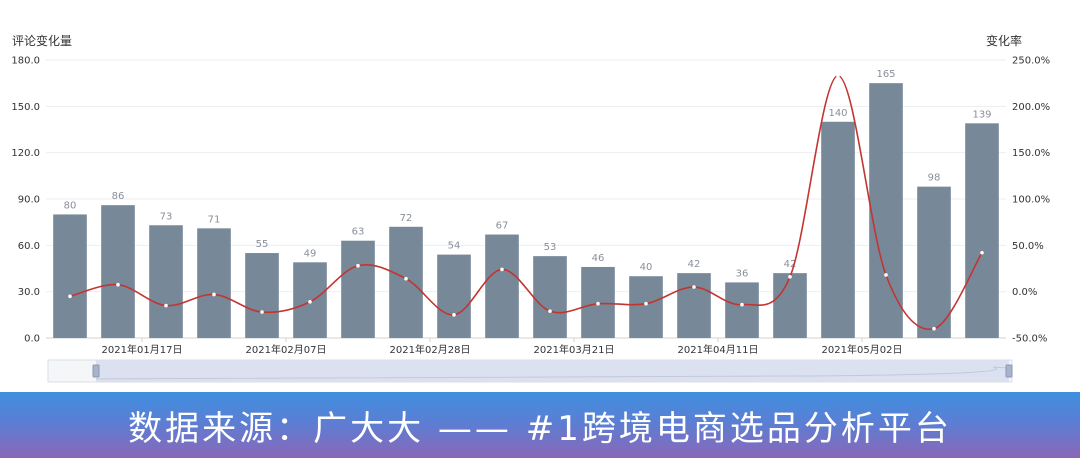 This screenshot has width=1080, height=458. Describe the element at coordinates (454, 246) in the screenshot. I see `bar-value-label: 54` at that location.